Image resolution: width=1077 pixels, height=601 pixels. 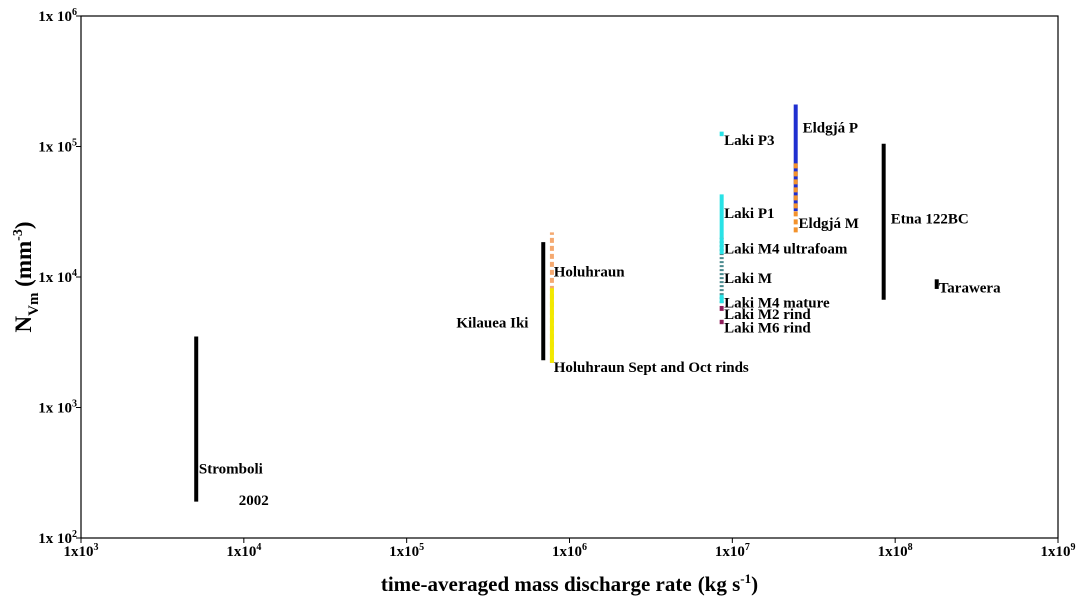 I want to click on x-tick-label-1: 1x10⁴, so click(x=243, y=551).